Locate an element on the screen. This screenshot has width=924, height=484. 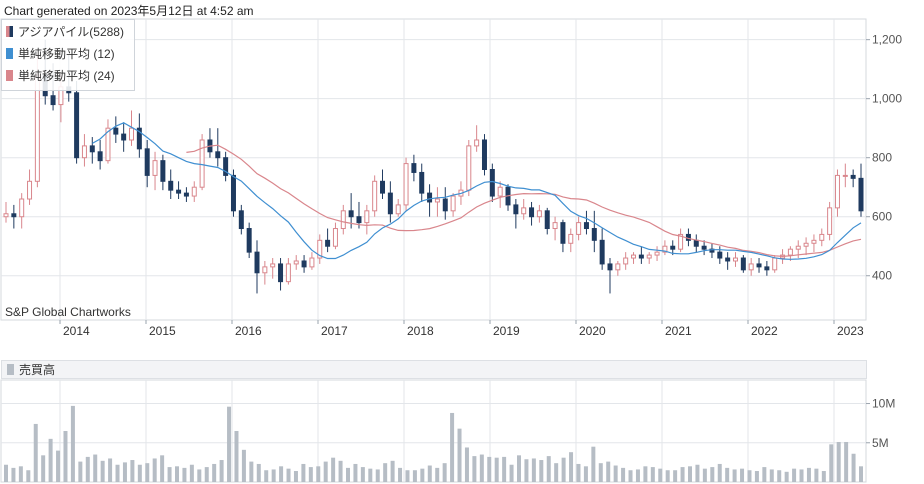
y-tick-label: 800 is located at coordinates (882, 158).